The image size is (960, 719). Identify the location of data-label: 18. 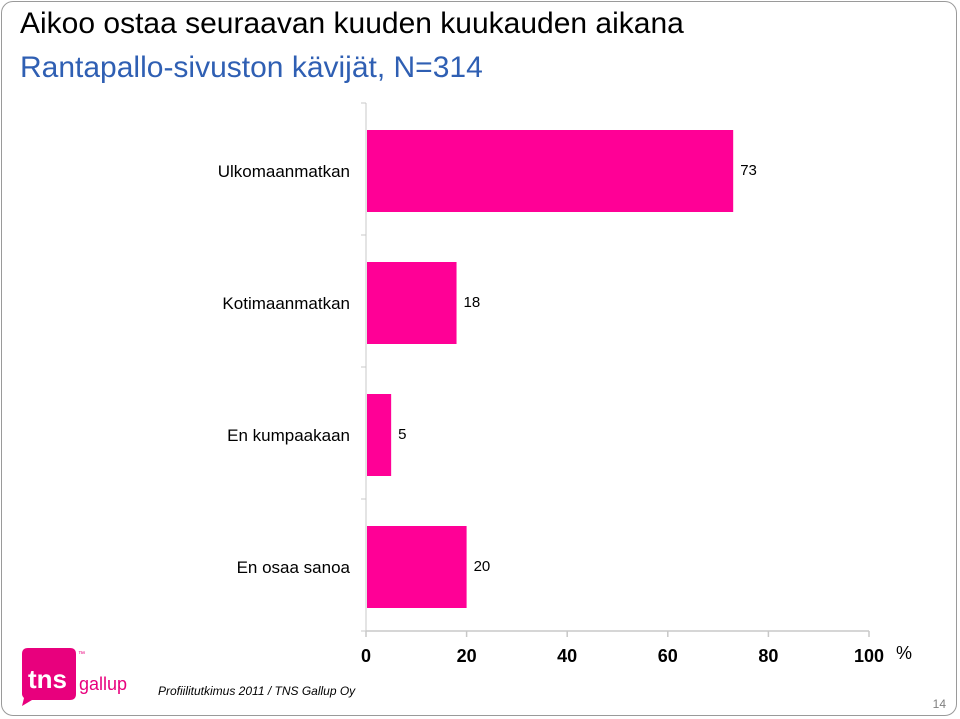
(472, 302).